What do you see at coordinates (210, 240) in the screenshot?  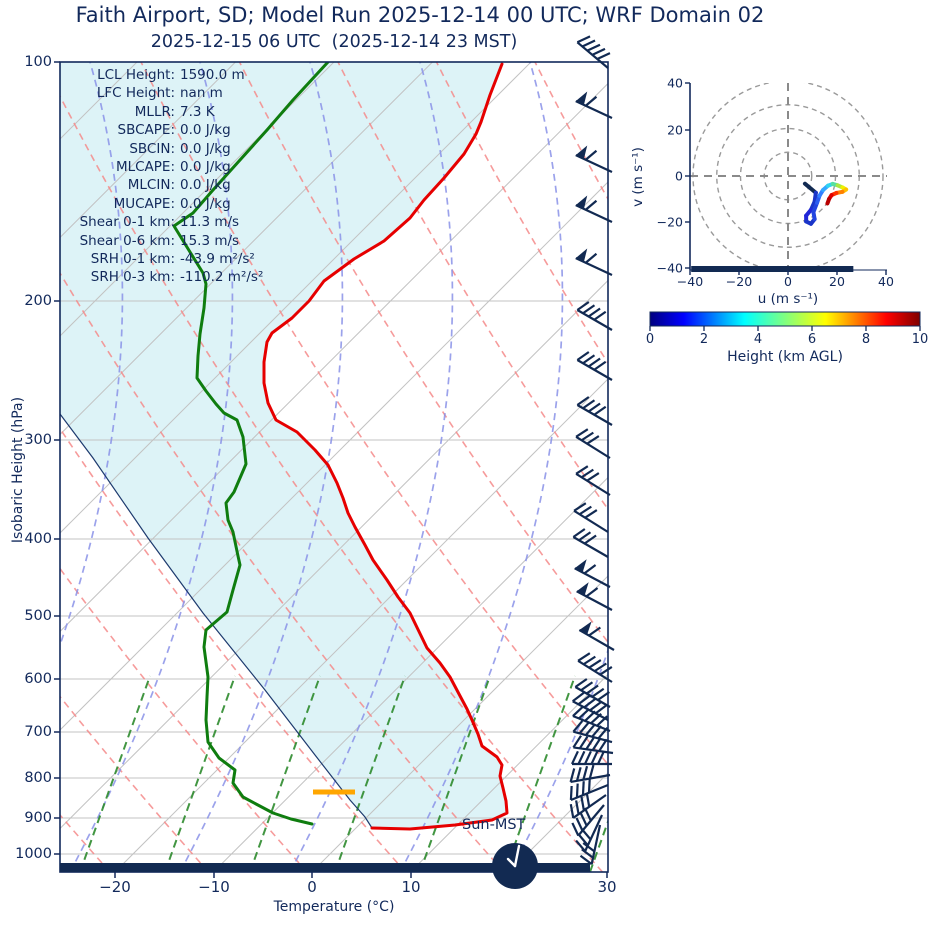 I see `stat-value: 15.3 m/s` at bounding box center [210, 240].